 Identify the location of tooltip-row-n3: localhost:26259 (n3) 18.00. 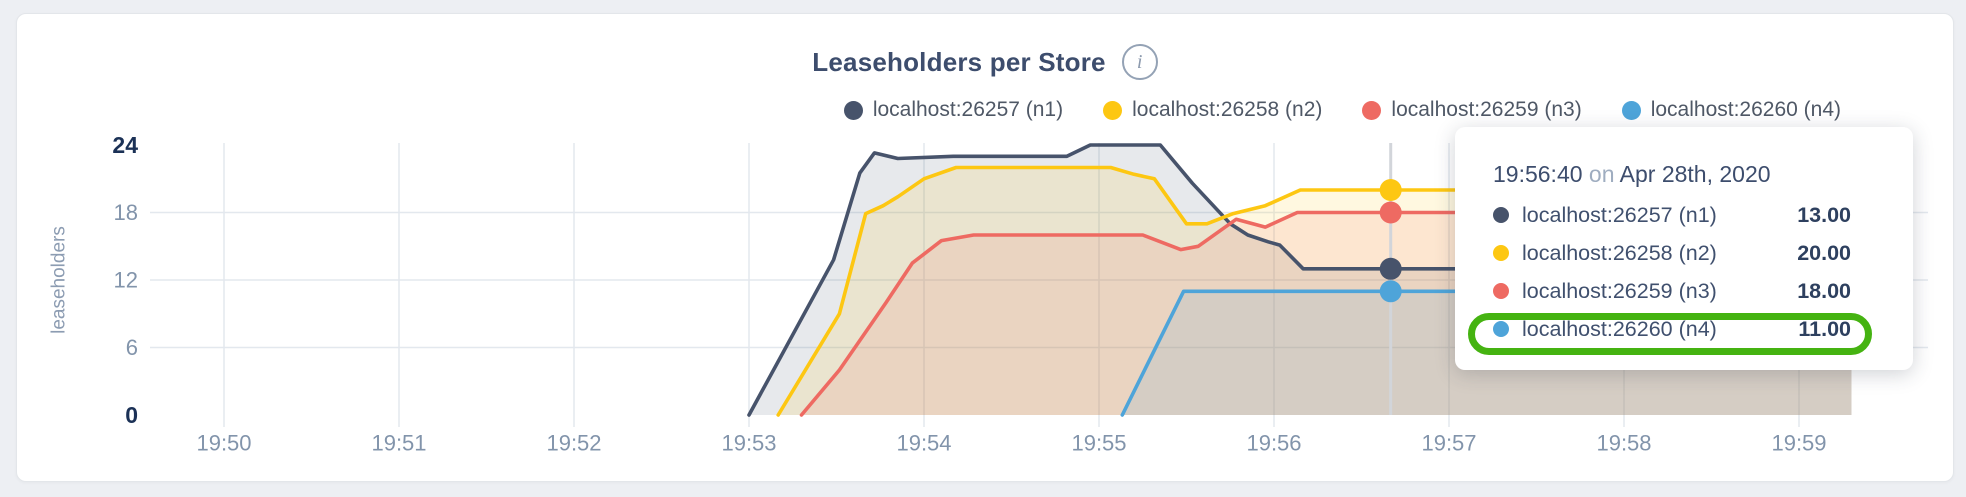
(1672, 291).